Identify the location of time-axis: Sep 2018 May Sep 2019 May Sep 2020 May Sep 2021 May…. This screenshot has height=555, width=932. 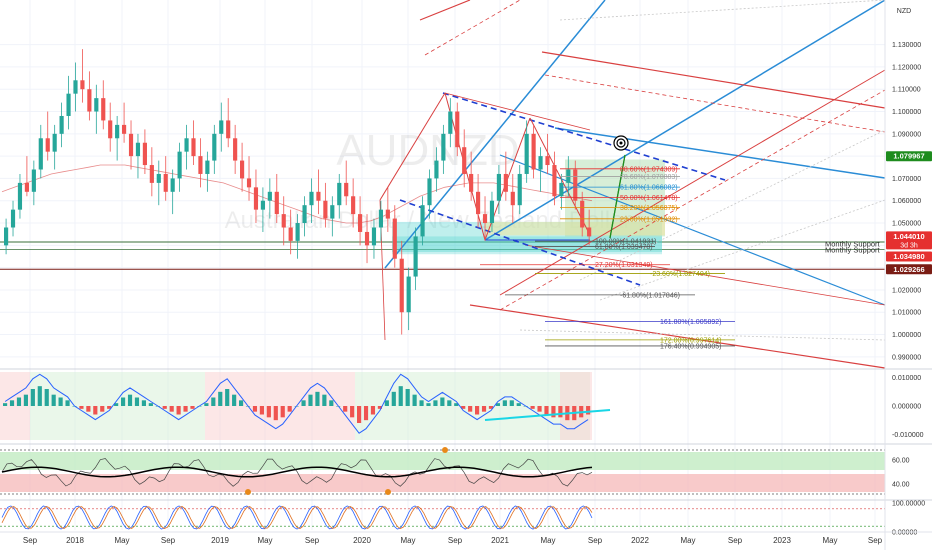
(466, 538).